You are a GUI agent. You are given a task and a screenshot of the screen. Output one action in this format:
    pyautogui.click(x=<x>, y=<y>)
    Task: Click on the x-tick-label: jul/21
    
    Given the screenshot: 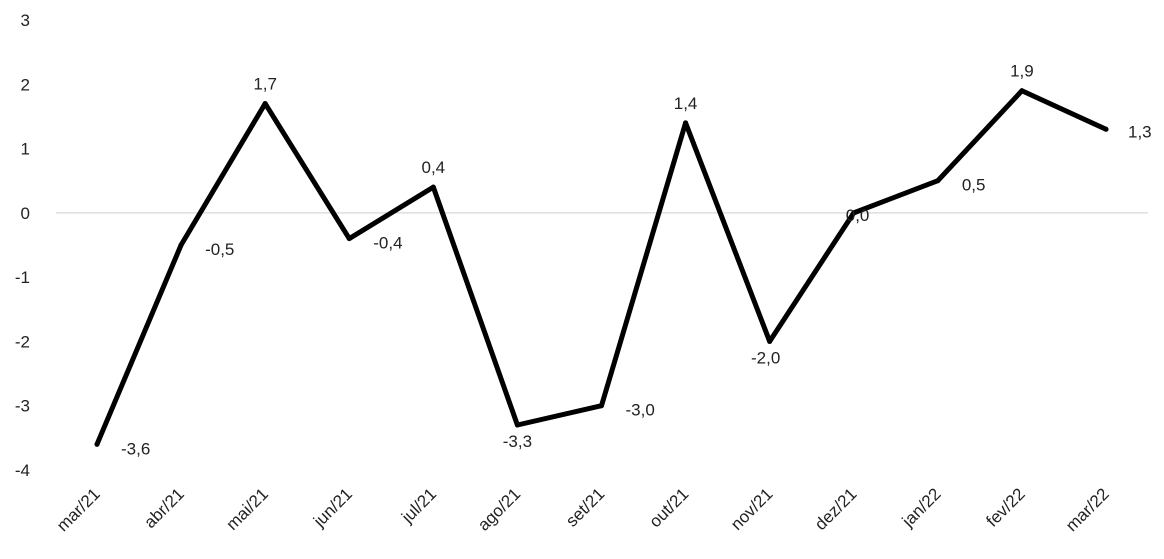 What is the action you would take?
    pyautogui.click(x=418, y=505)
    